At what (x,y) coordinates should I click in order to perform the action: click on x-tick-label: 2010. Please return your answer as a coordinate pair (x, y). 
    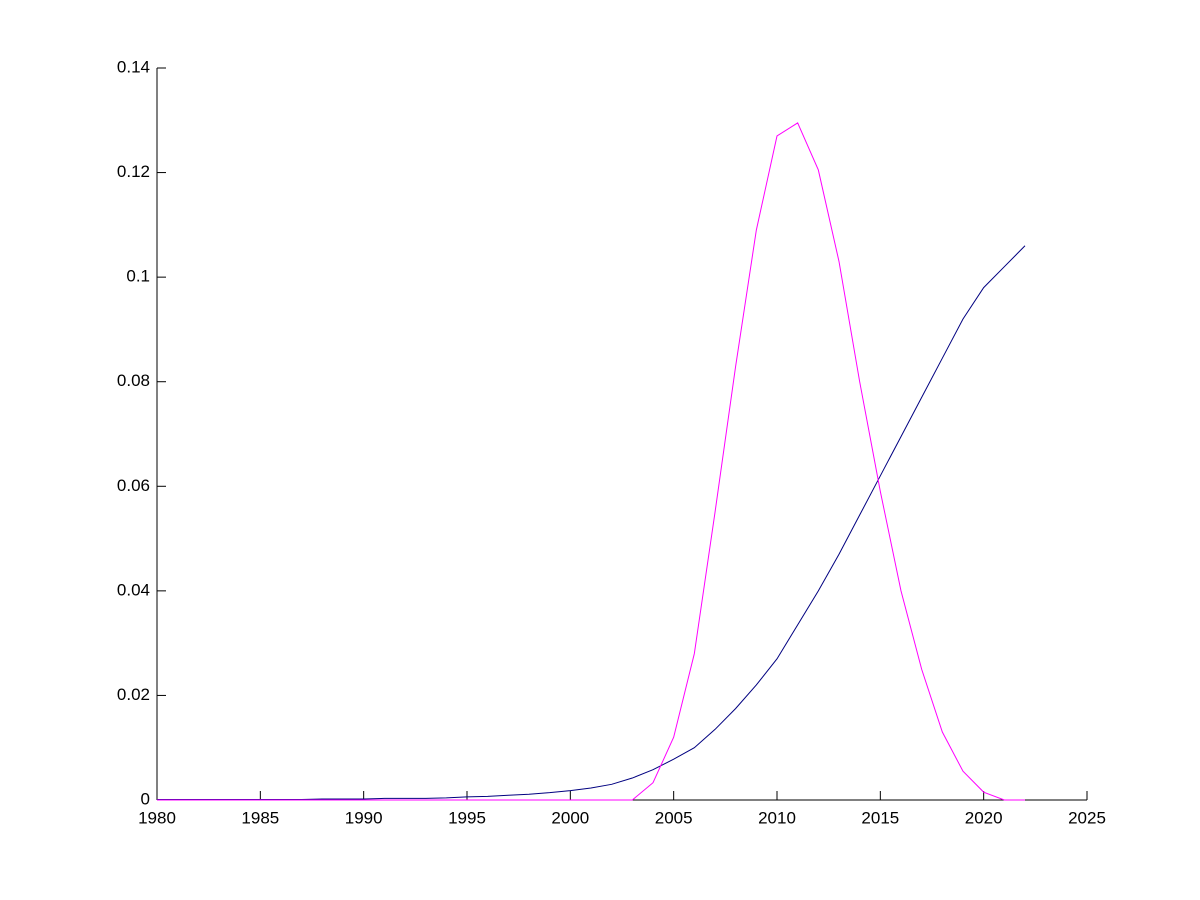
    Looking at the image, I should click on (777, 817).